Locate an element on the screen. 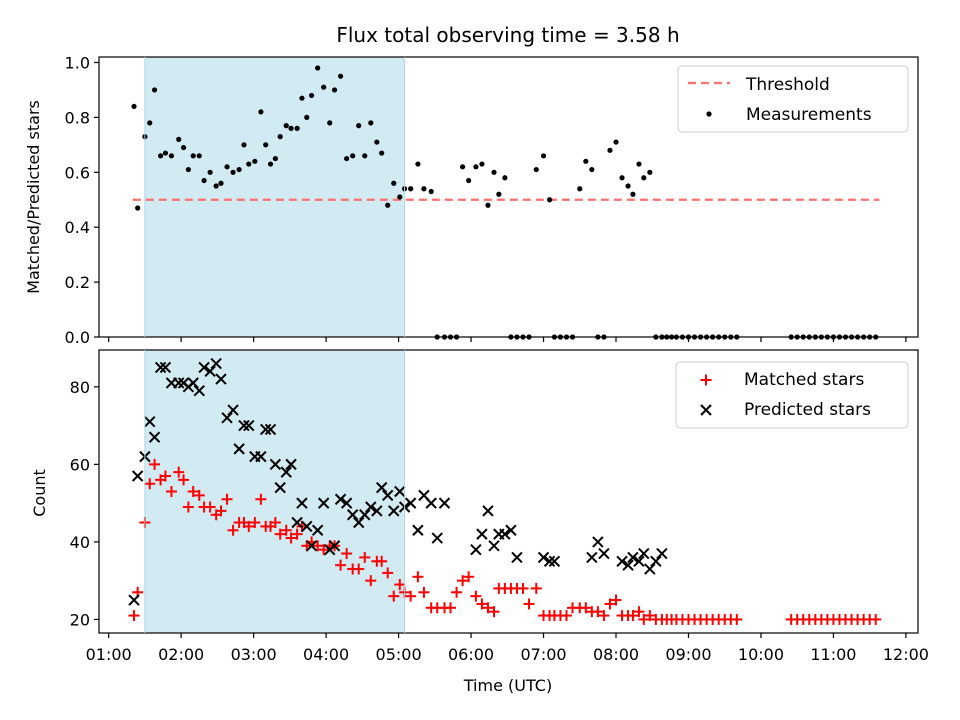  top-x-ticks is located at coordinates (507, 339).